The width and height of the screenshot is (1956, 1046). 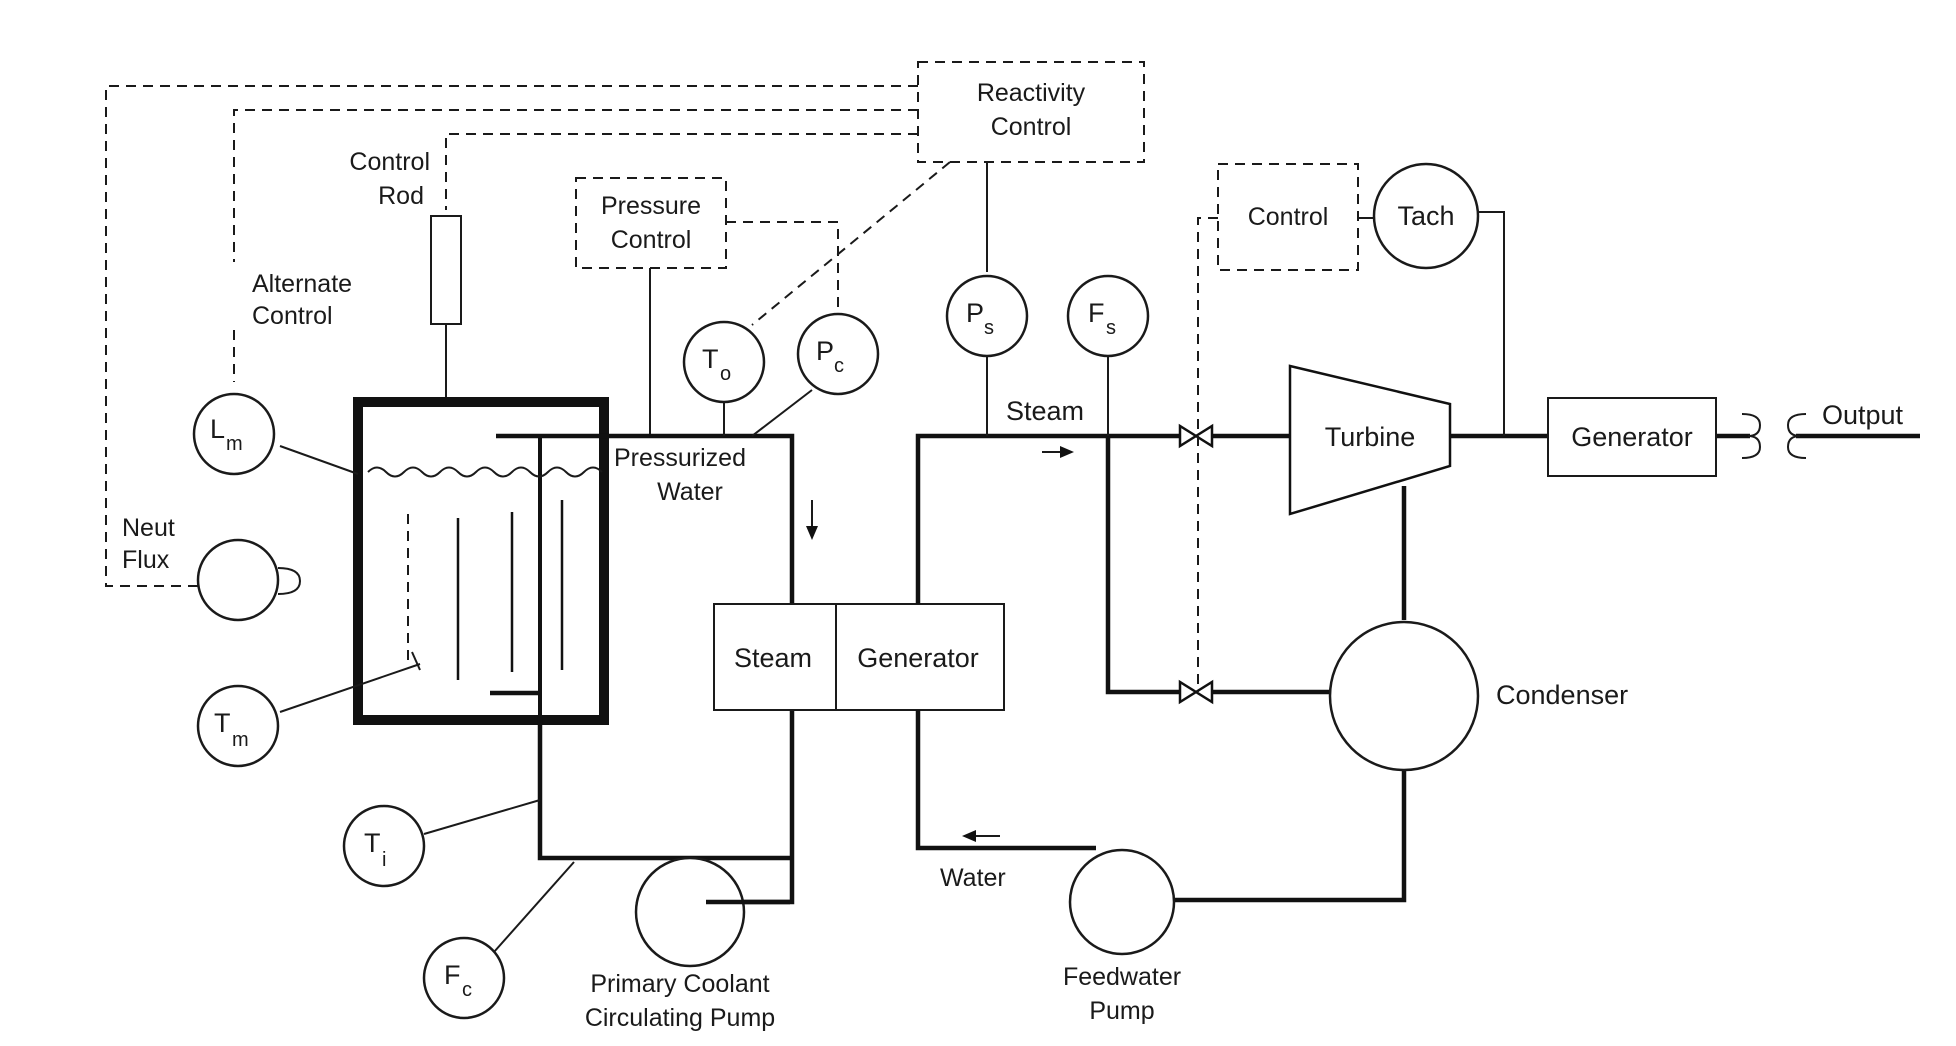 What do you see at coordinates (1122, 977) in the screenshot?
I see `feedwater-pump-label-1: Feedwater` at bounding box center [1122, 977].